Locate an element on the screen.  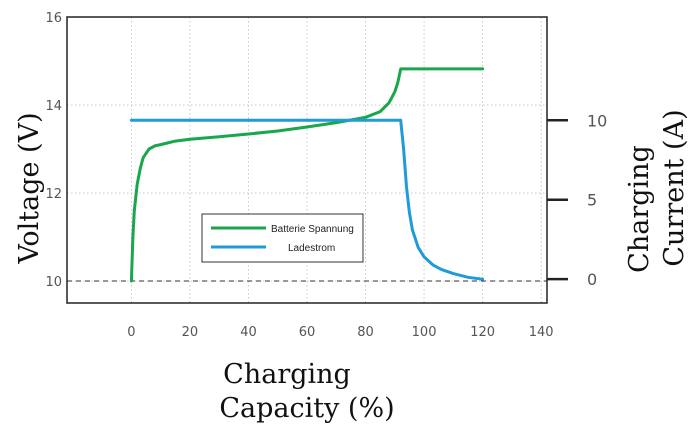
x-axis-title-line1: Charging is located at coordinates (287, 374).